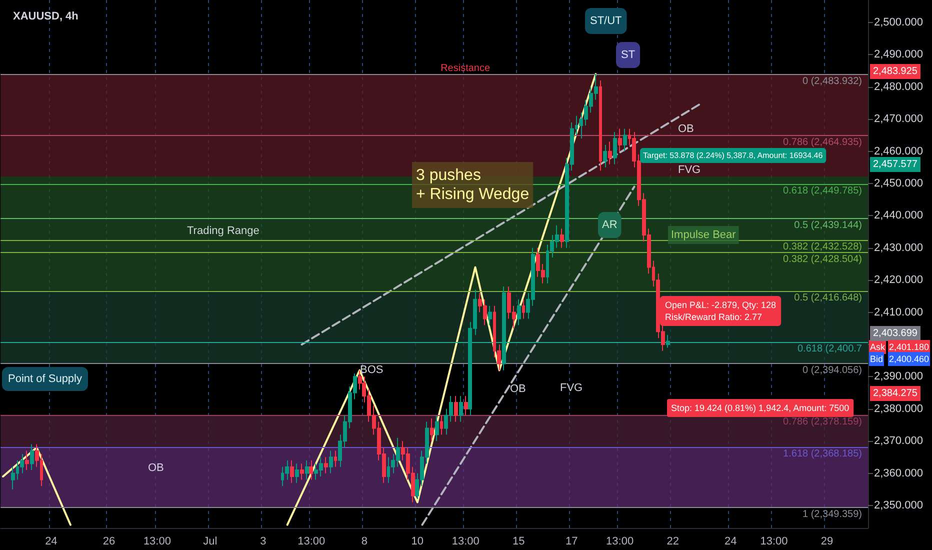 The width and height of the screenshot is (932, 550). I want to click on y-tick-label: 2,430.000, so click(898, 248).